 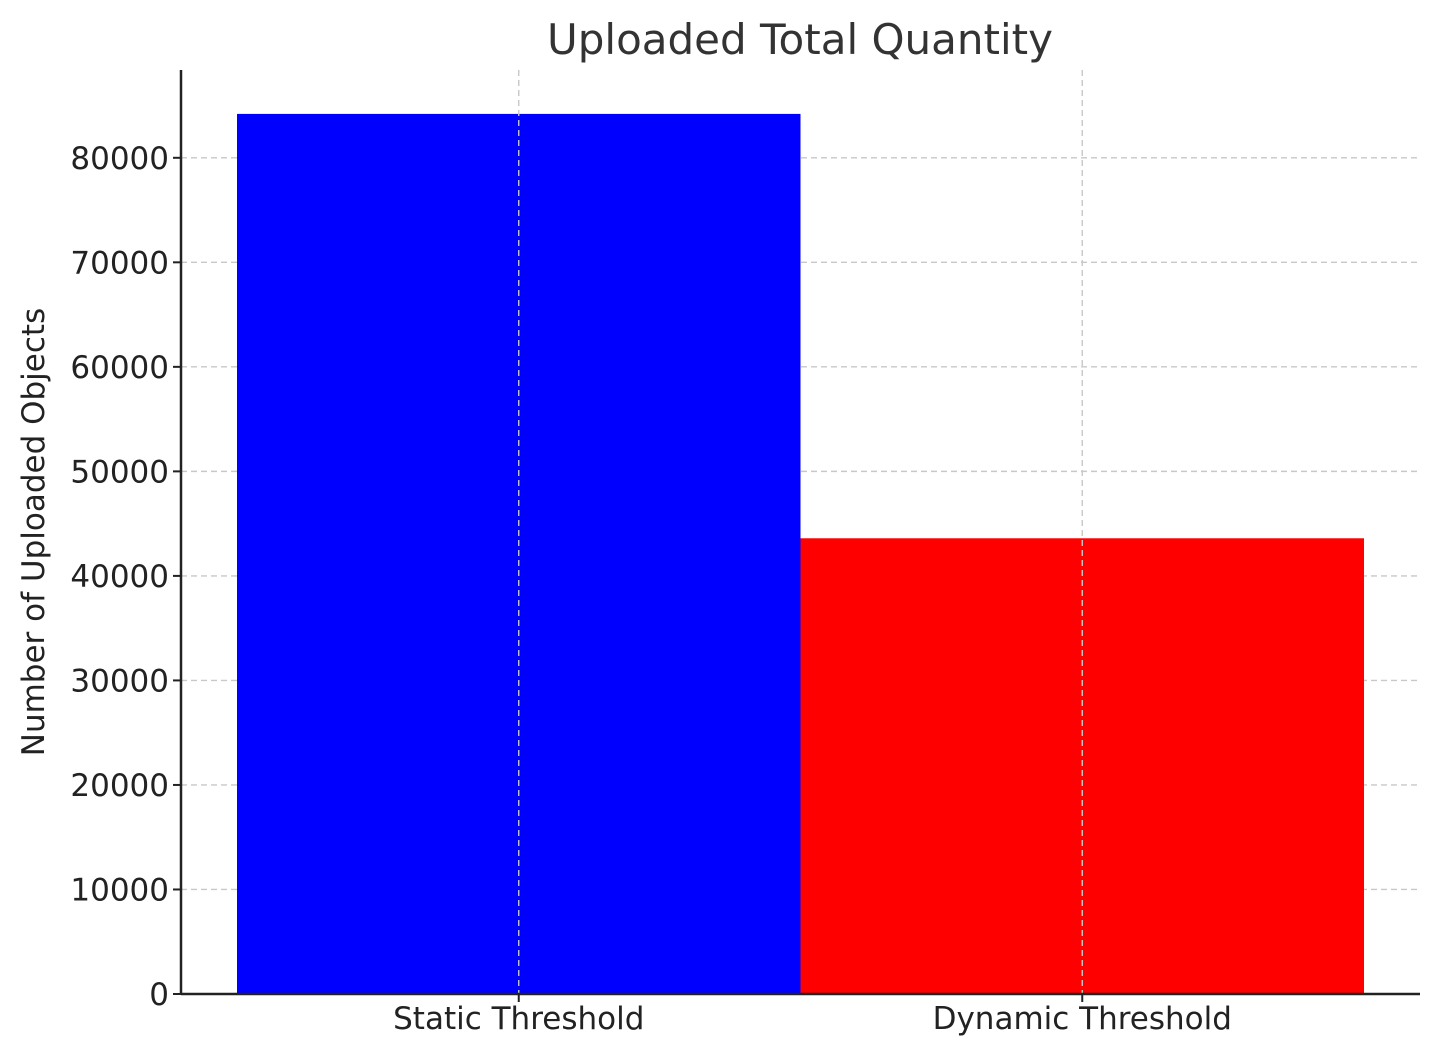 What do you see at coordinates (119, 577) in the screenshot?
I see `y-tick-label: 40000` at bounding box center [119, 577].